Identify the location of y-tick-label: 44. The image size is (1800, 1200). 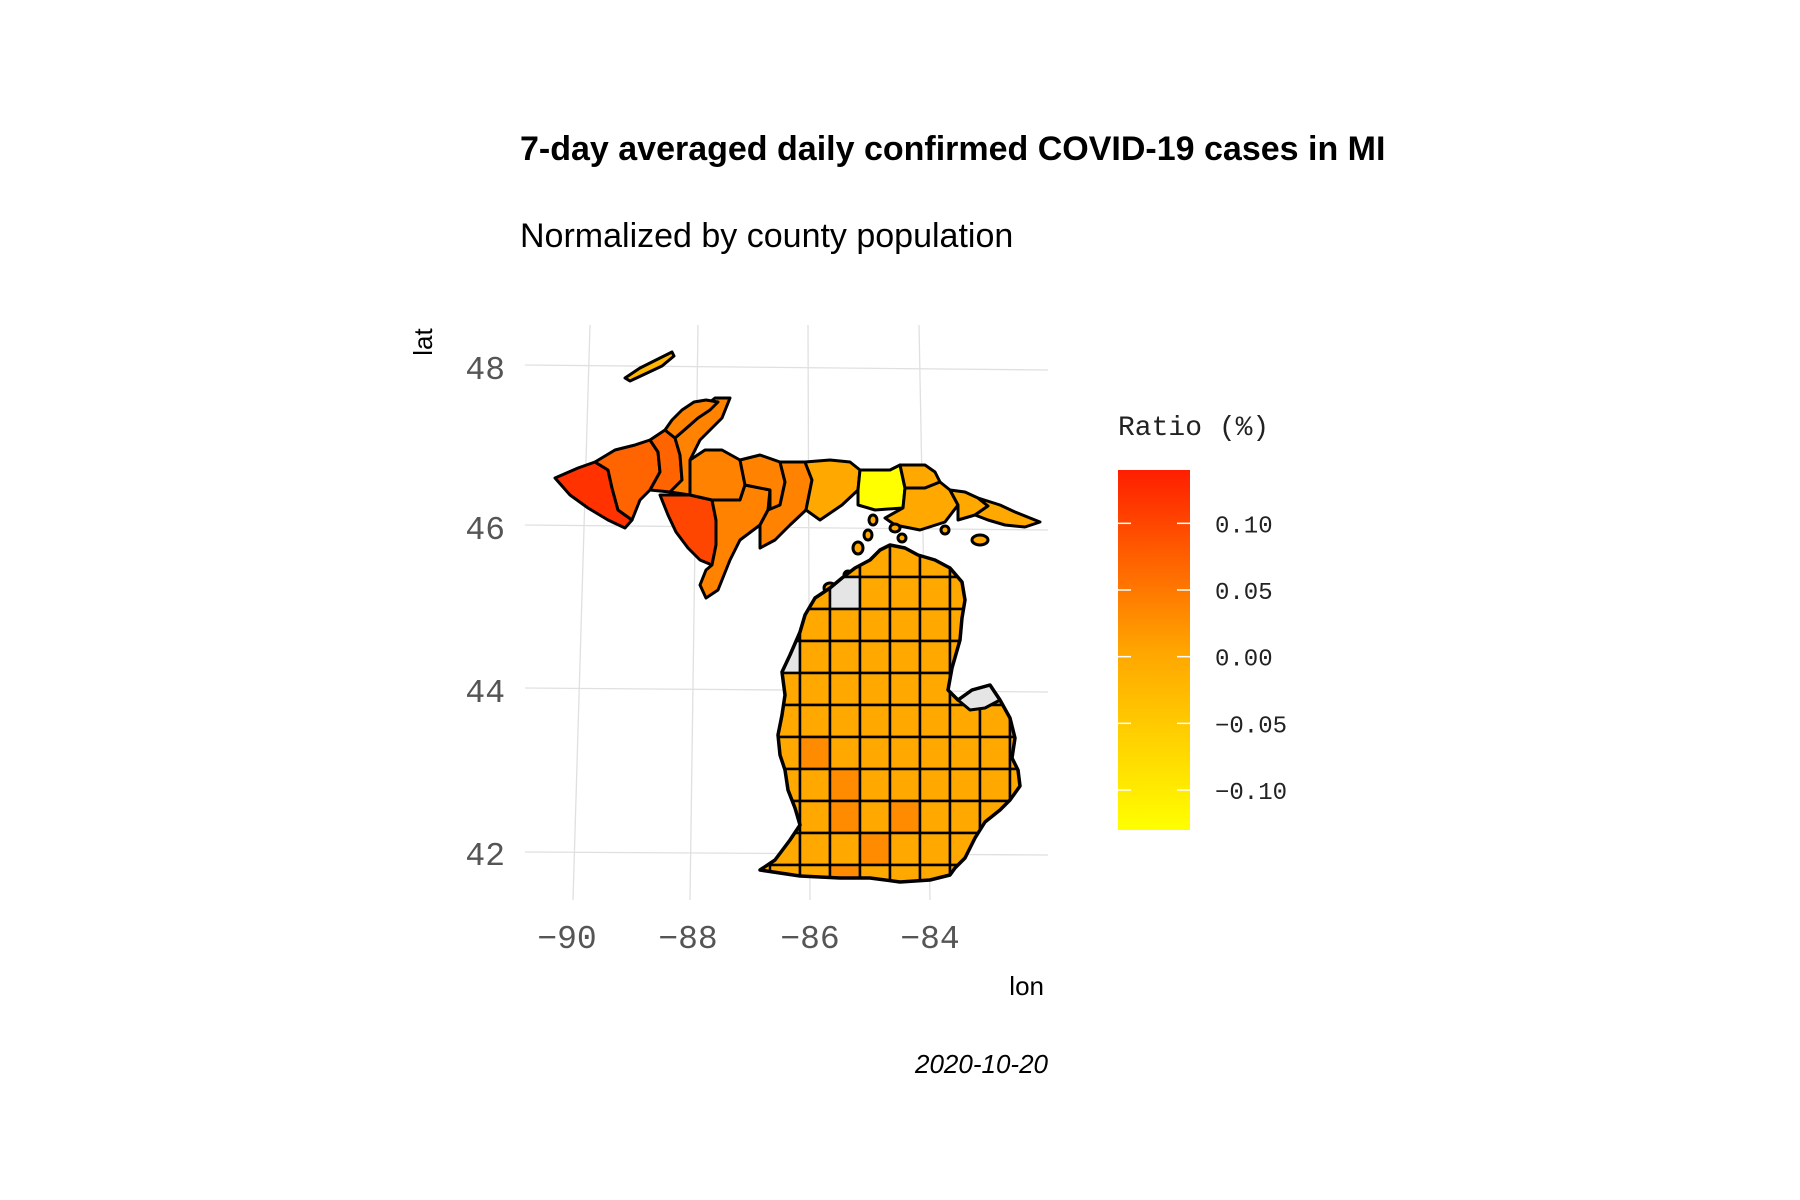
(485, 693).